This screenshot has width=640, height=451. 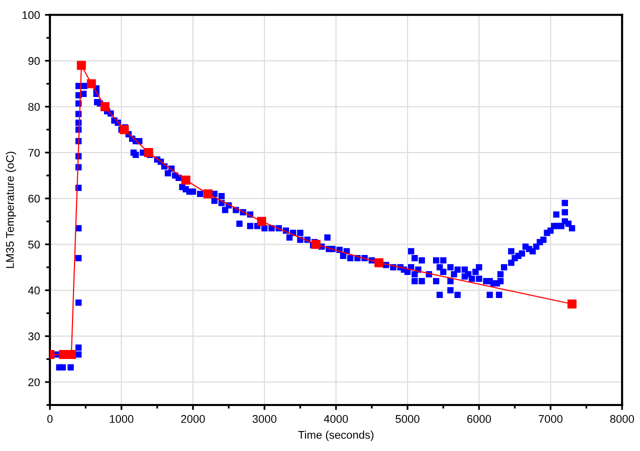 What do you see at coordinates (336, 435) in the screenshot?
I see `x-axis-title: Time (seconds)` at bounding box center [336, 435].